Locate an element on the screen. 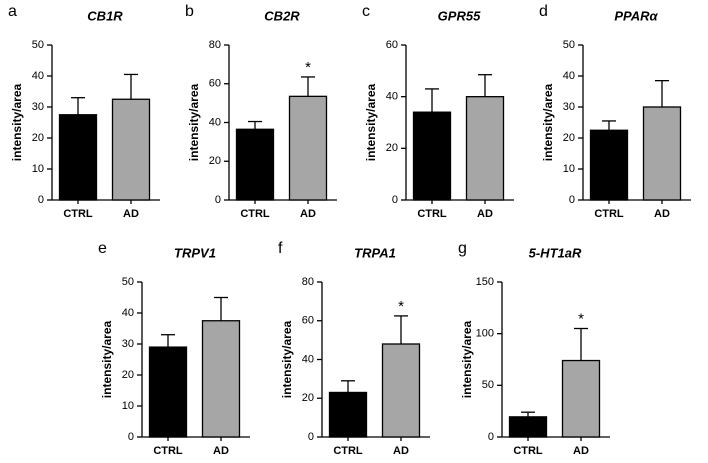  panel-letter: e is located at coordinates (102, 248).